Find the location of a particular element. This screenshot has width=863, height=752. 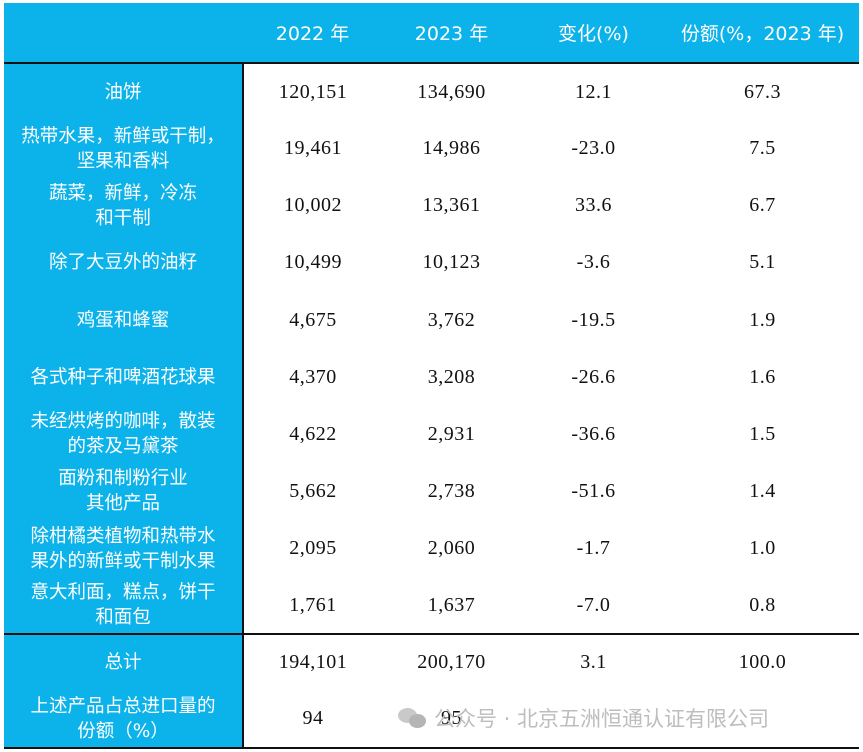

table-row: 各式种子和啤酒花球果 4,370 3,208 -26.6 1.6 is located at coordinates (431, 377).